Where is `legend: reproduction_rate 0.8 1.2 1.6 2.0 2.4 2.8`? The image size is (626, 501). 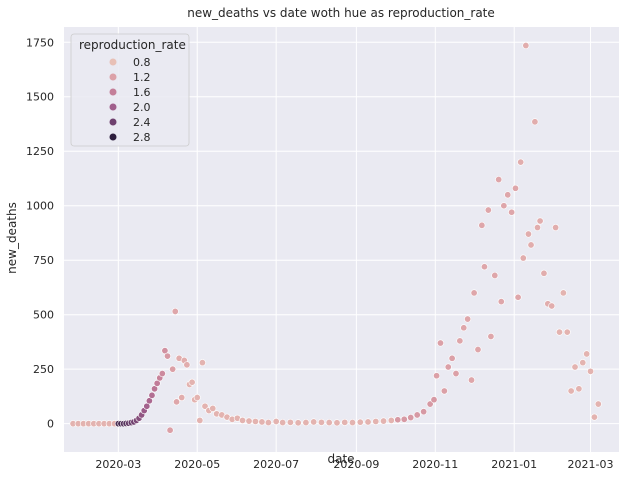 legend: reproduction_rate 0.8 1.2 1.6 2.0 2.4 2.8 is located at coordinates (130, 90).